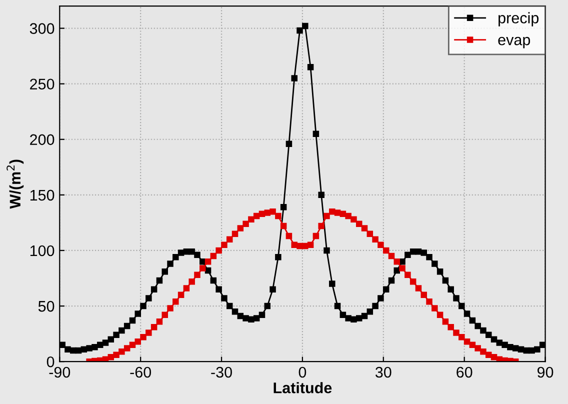  Describe the element at coordinates (514, 42) in the screenshot. I see `legend-label: evap` at that location.